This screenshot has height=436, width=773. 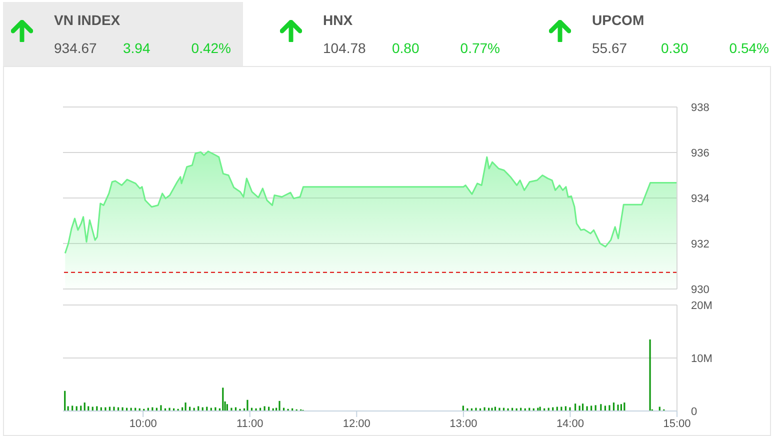 What do you see at coordinates (406, 48) in the screenshot?
I see `text: 0.80` at bounding box center [406, 48].